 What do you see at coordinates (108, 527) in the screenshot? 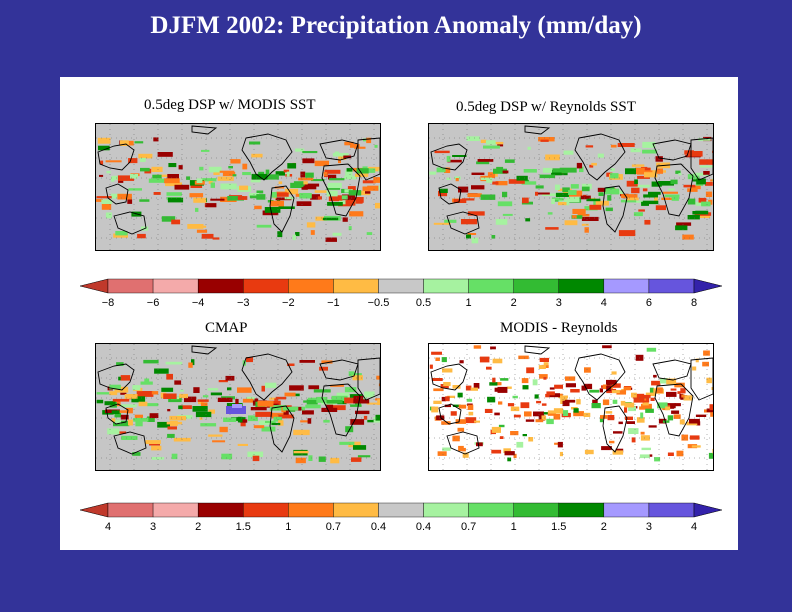
I see `colorbar-tick-label: 4` at bounding box center [108, 527].